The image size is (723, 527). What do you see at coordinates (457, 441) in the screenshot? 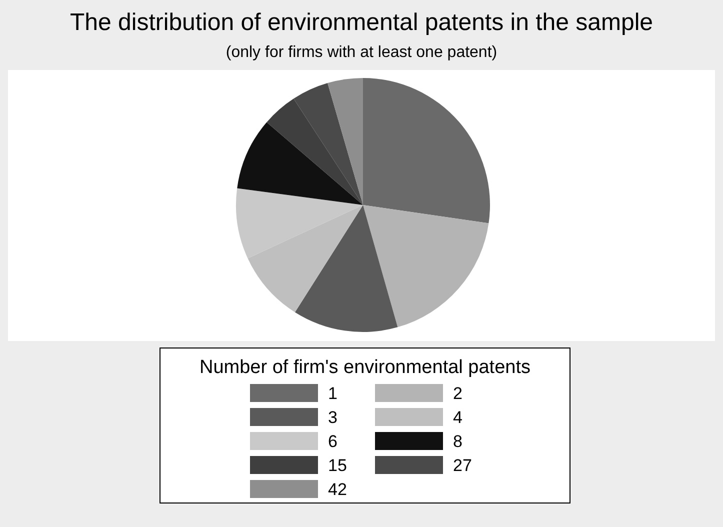
I see `legend-label: 8` at bounding box center [457, 441].